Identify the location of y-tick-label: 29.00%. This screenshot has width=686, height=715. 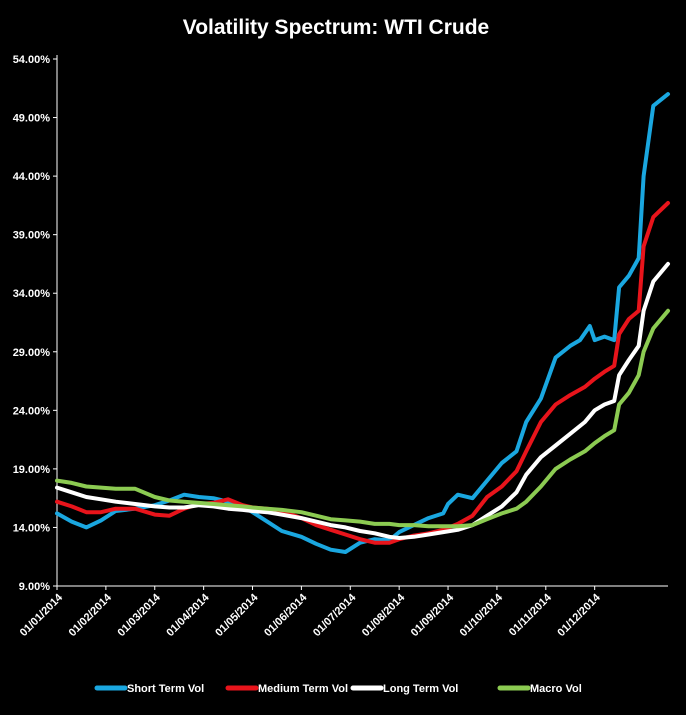
(32, 353).